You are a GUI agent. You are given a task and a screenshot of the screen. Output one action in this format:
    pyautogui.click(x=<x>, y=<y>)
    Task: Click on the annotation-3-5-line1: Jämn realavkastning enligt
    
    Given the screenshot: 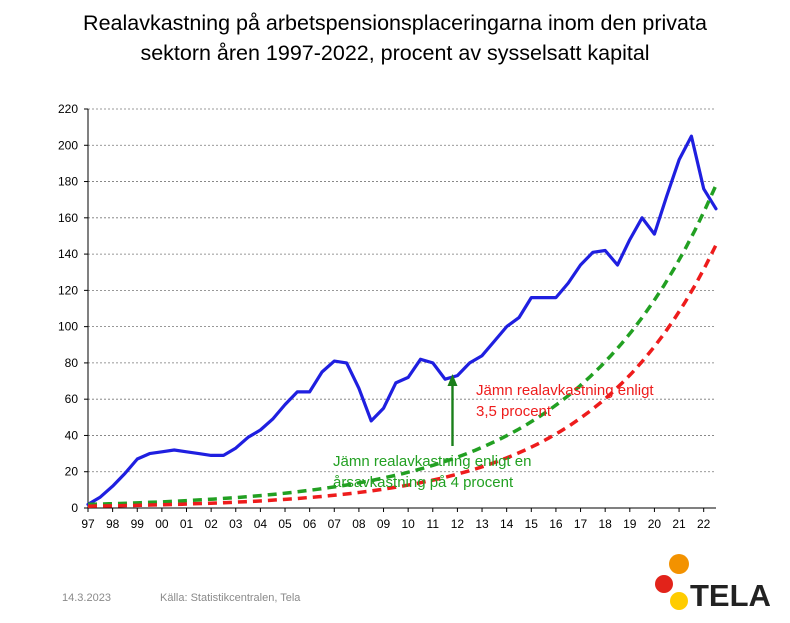 What is the action you would take?
    pyautogui.click(x=565, y=390)
    